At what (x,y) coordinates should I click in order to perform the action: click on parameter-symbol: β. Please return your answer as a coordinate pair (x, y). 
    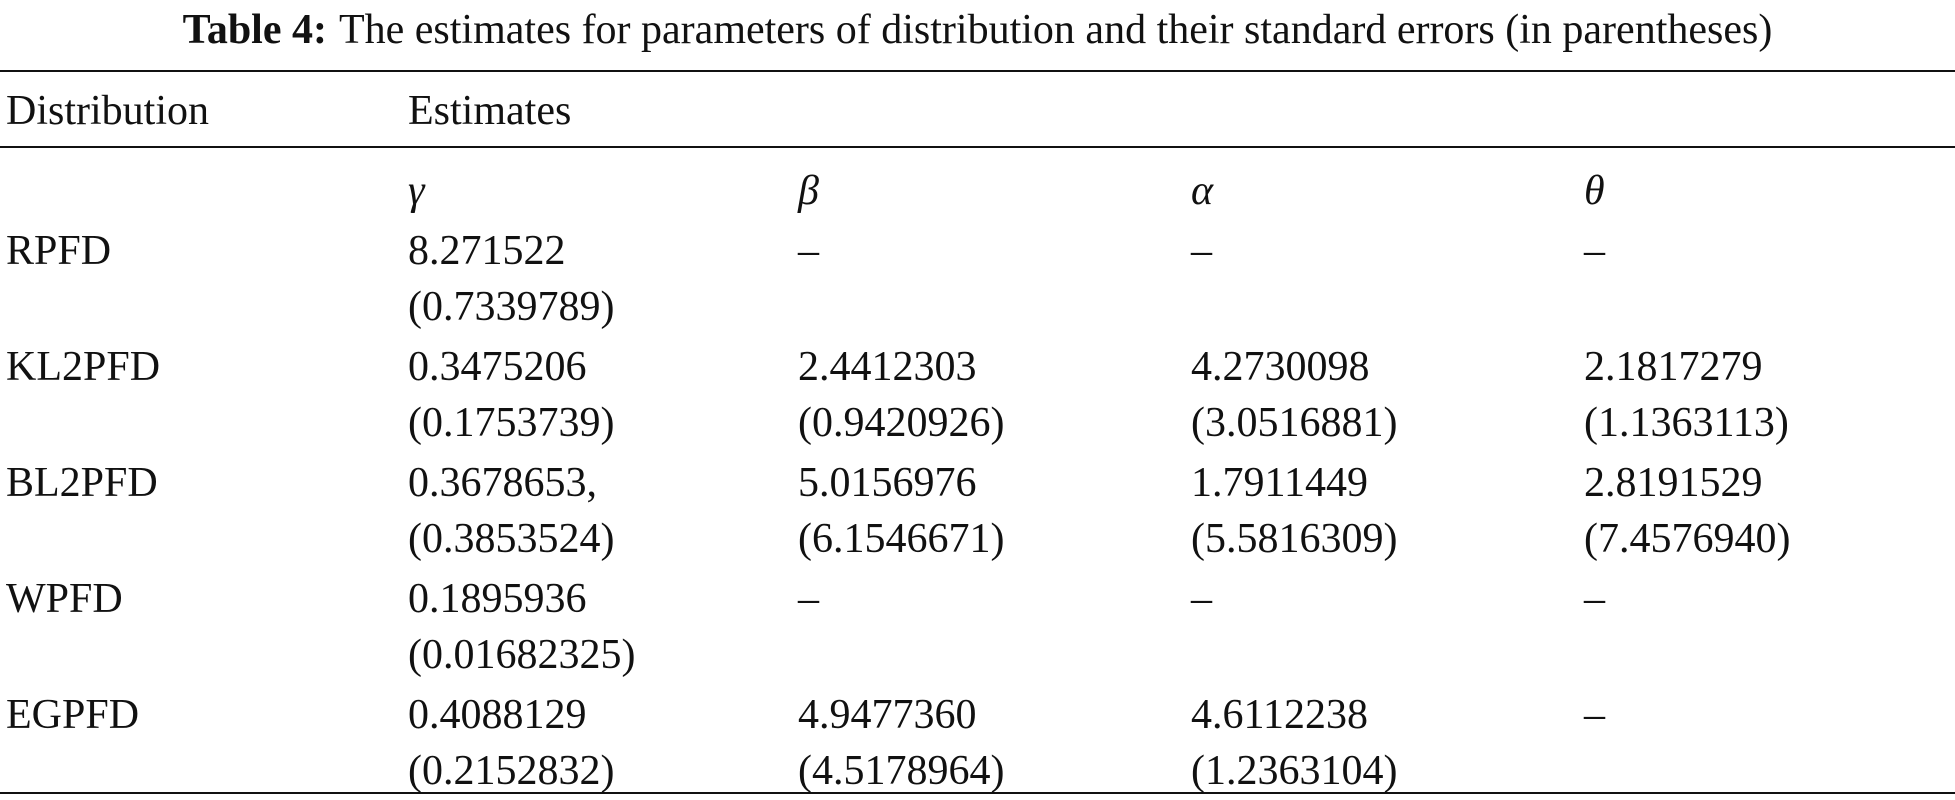
    Looking at the image, I should click on (808, 191).